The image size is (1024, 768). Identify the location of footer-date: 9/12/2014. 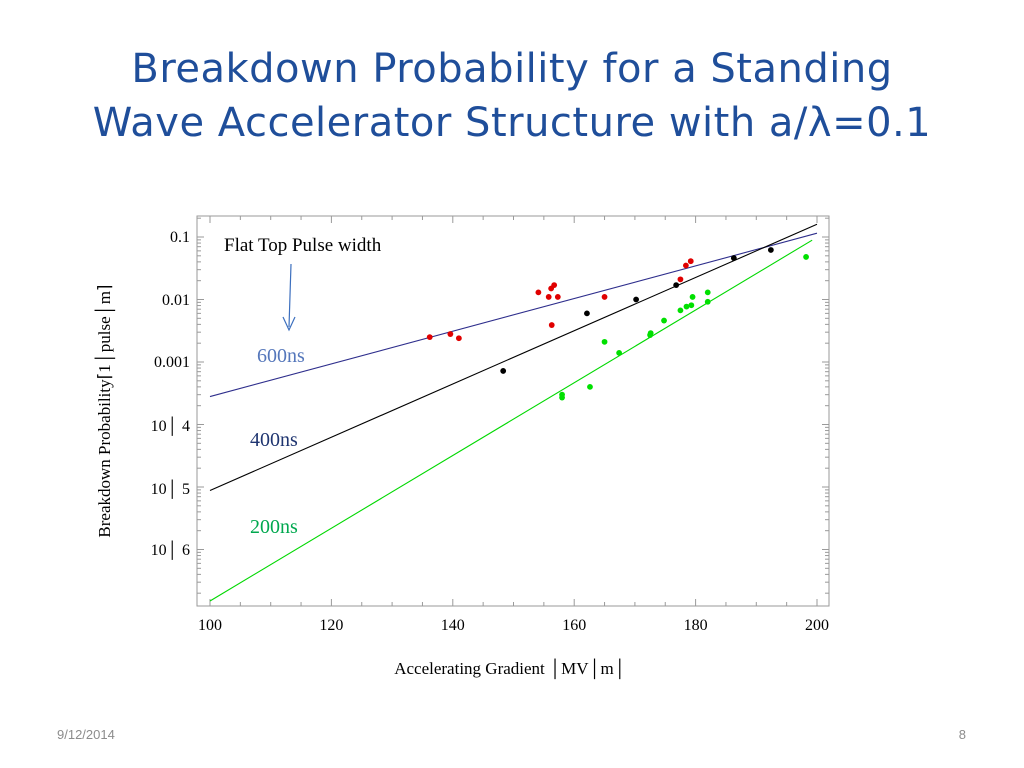
(86, 734).